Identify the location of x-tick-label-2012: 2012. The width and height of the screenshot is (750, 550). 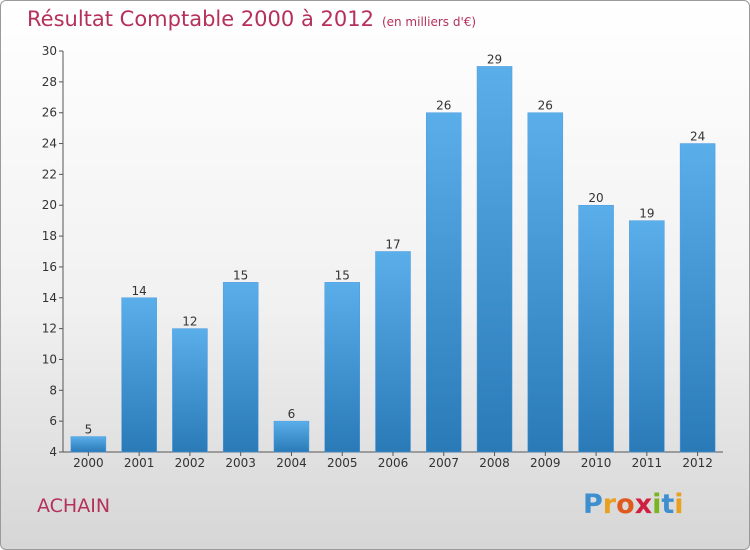
(697, 463).